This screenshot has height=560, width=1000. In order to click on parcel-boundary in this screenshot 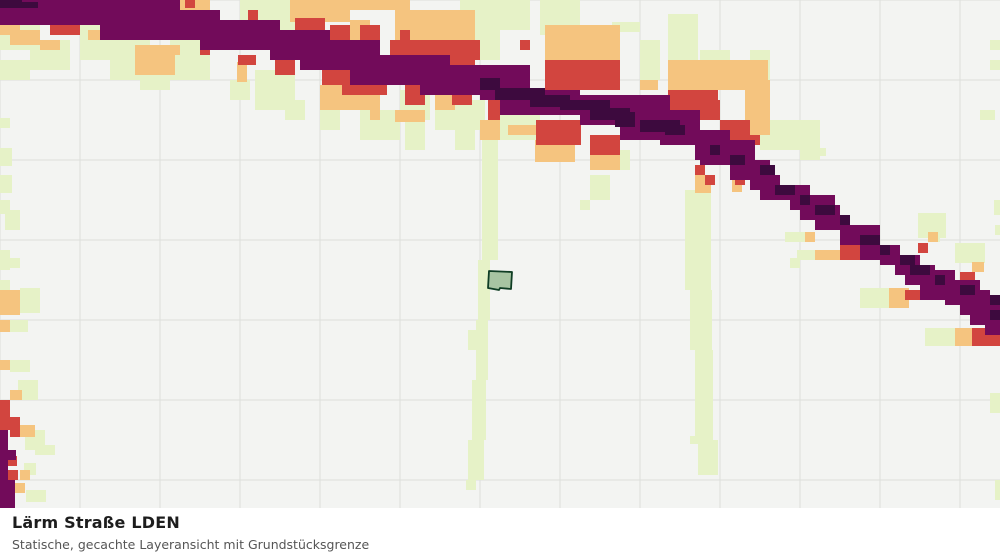, I will do `click(500, 280)`.